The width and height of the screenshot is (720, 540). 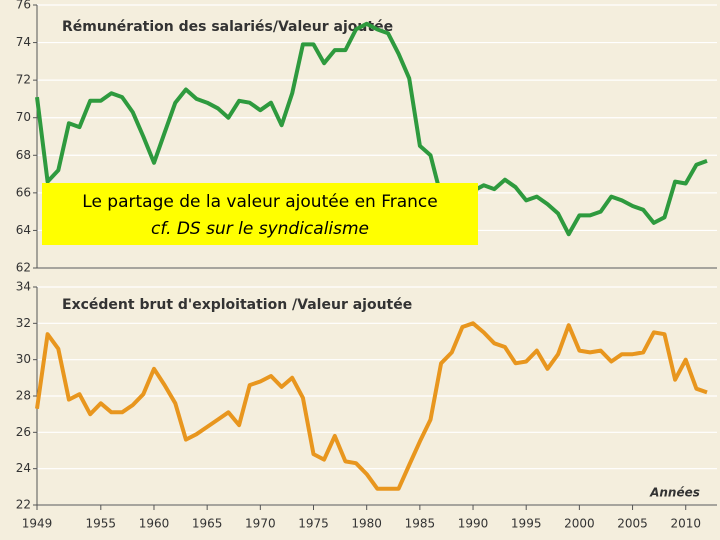 What do you see at coordinates (632, 524) in the screenshot?
I see `x-tick-label: 2005` at bounding box center [632, 524].